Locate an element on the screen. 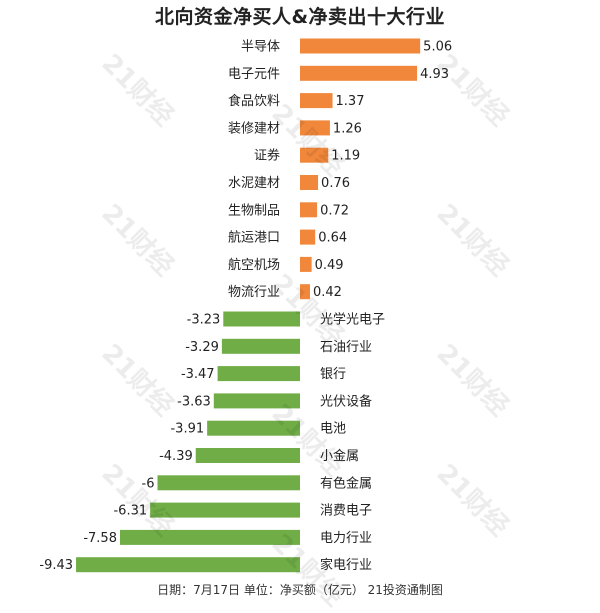  bar-装修建材 is located at coordinates (315, 128).